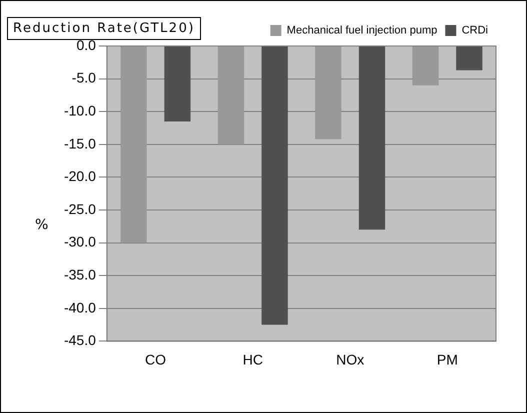 The height and width of the screenshot is (413, 527). I want to click on y-tick-label: -30.0, so click(80, 242).